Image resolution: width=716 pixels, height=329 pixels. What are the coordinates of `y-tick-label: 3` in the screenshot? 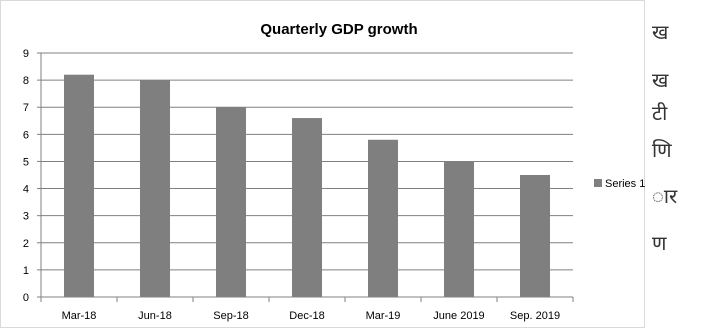 It's located at (26, 217).